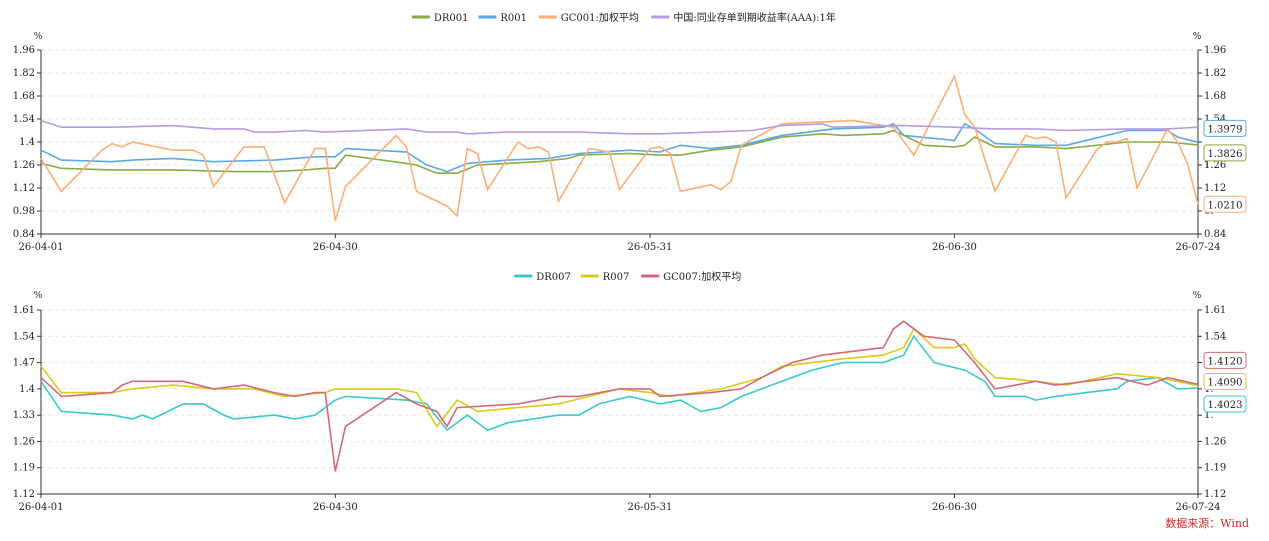  Describe the element at coordinates (335, 507) in the screenshot. I see `chart2-x-tick-label: 26-04-30` at that location.